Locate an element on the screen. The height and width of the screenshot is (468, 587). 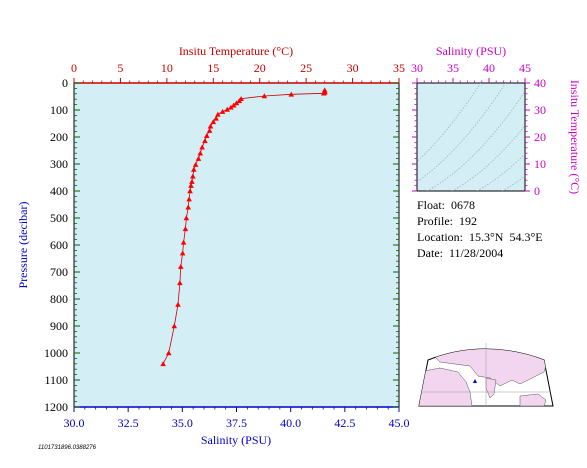
top-tick-label: 10 is located at coordinates (167, 68).